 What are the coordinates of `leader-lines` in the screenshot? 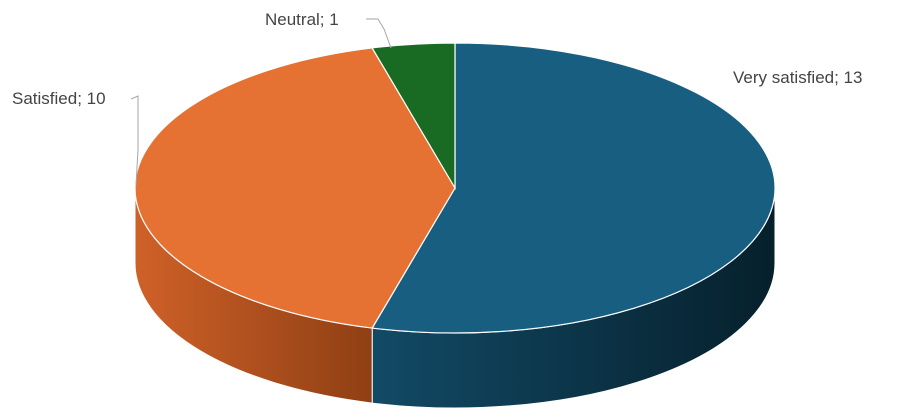 It's located at (261, 102).